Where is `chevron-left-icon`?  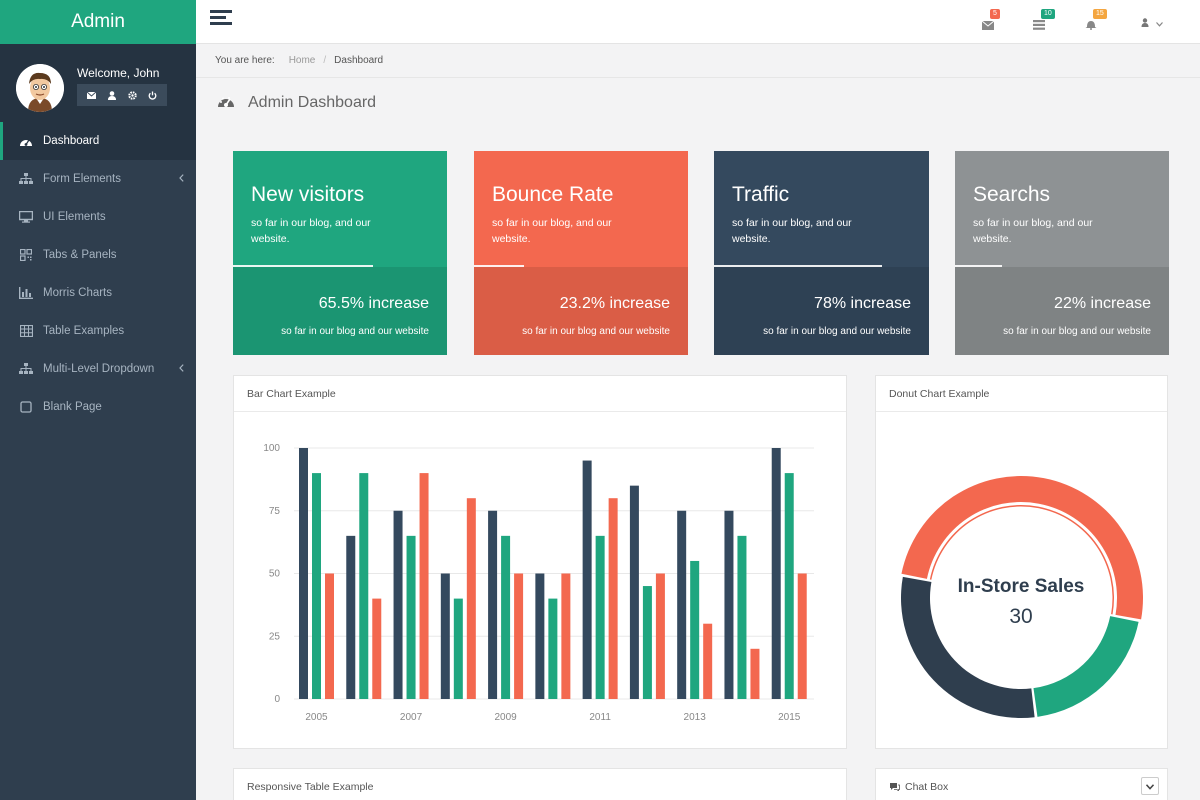 chevron-left-icon is located at coordinates (181, 369).